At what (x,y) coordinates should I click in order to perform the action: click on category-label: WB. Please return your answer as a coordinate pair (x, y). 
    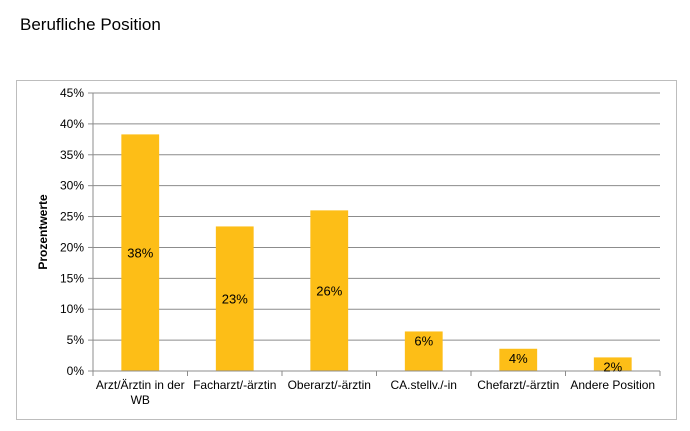
    Looking at the image, I should click on (140, 400).